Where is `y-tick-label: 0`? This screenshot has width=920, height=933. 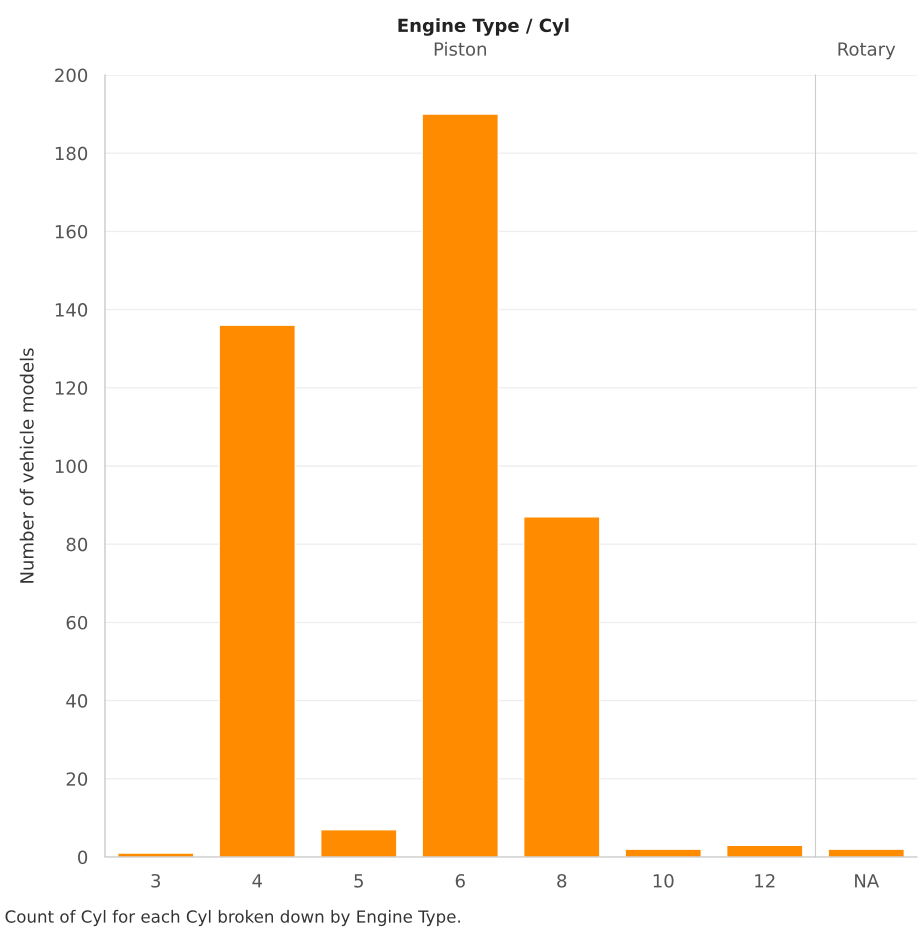
y-tick-label: 0 is located at coordinates (83, 857).